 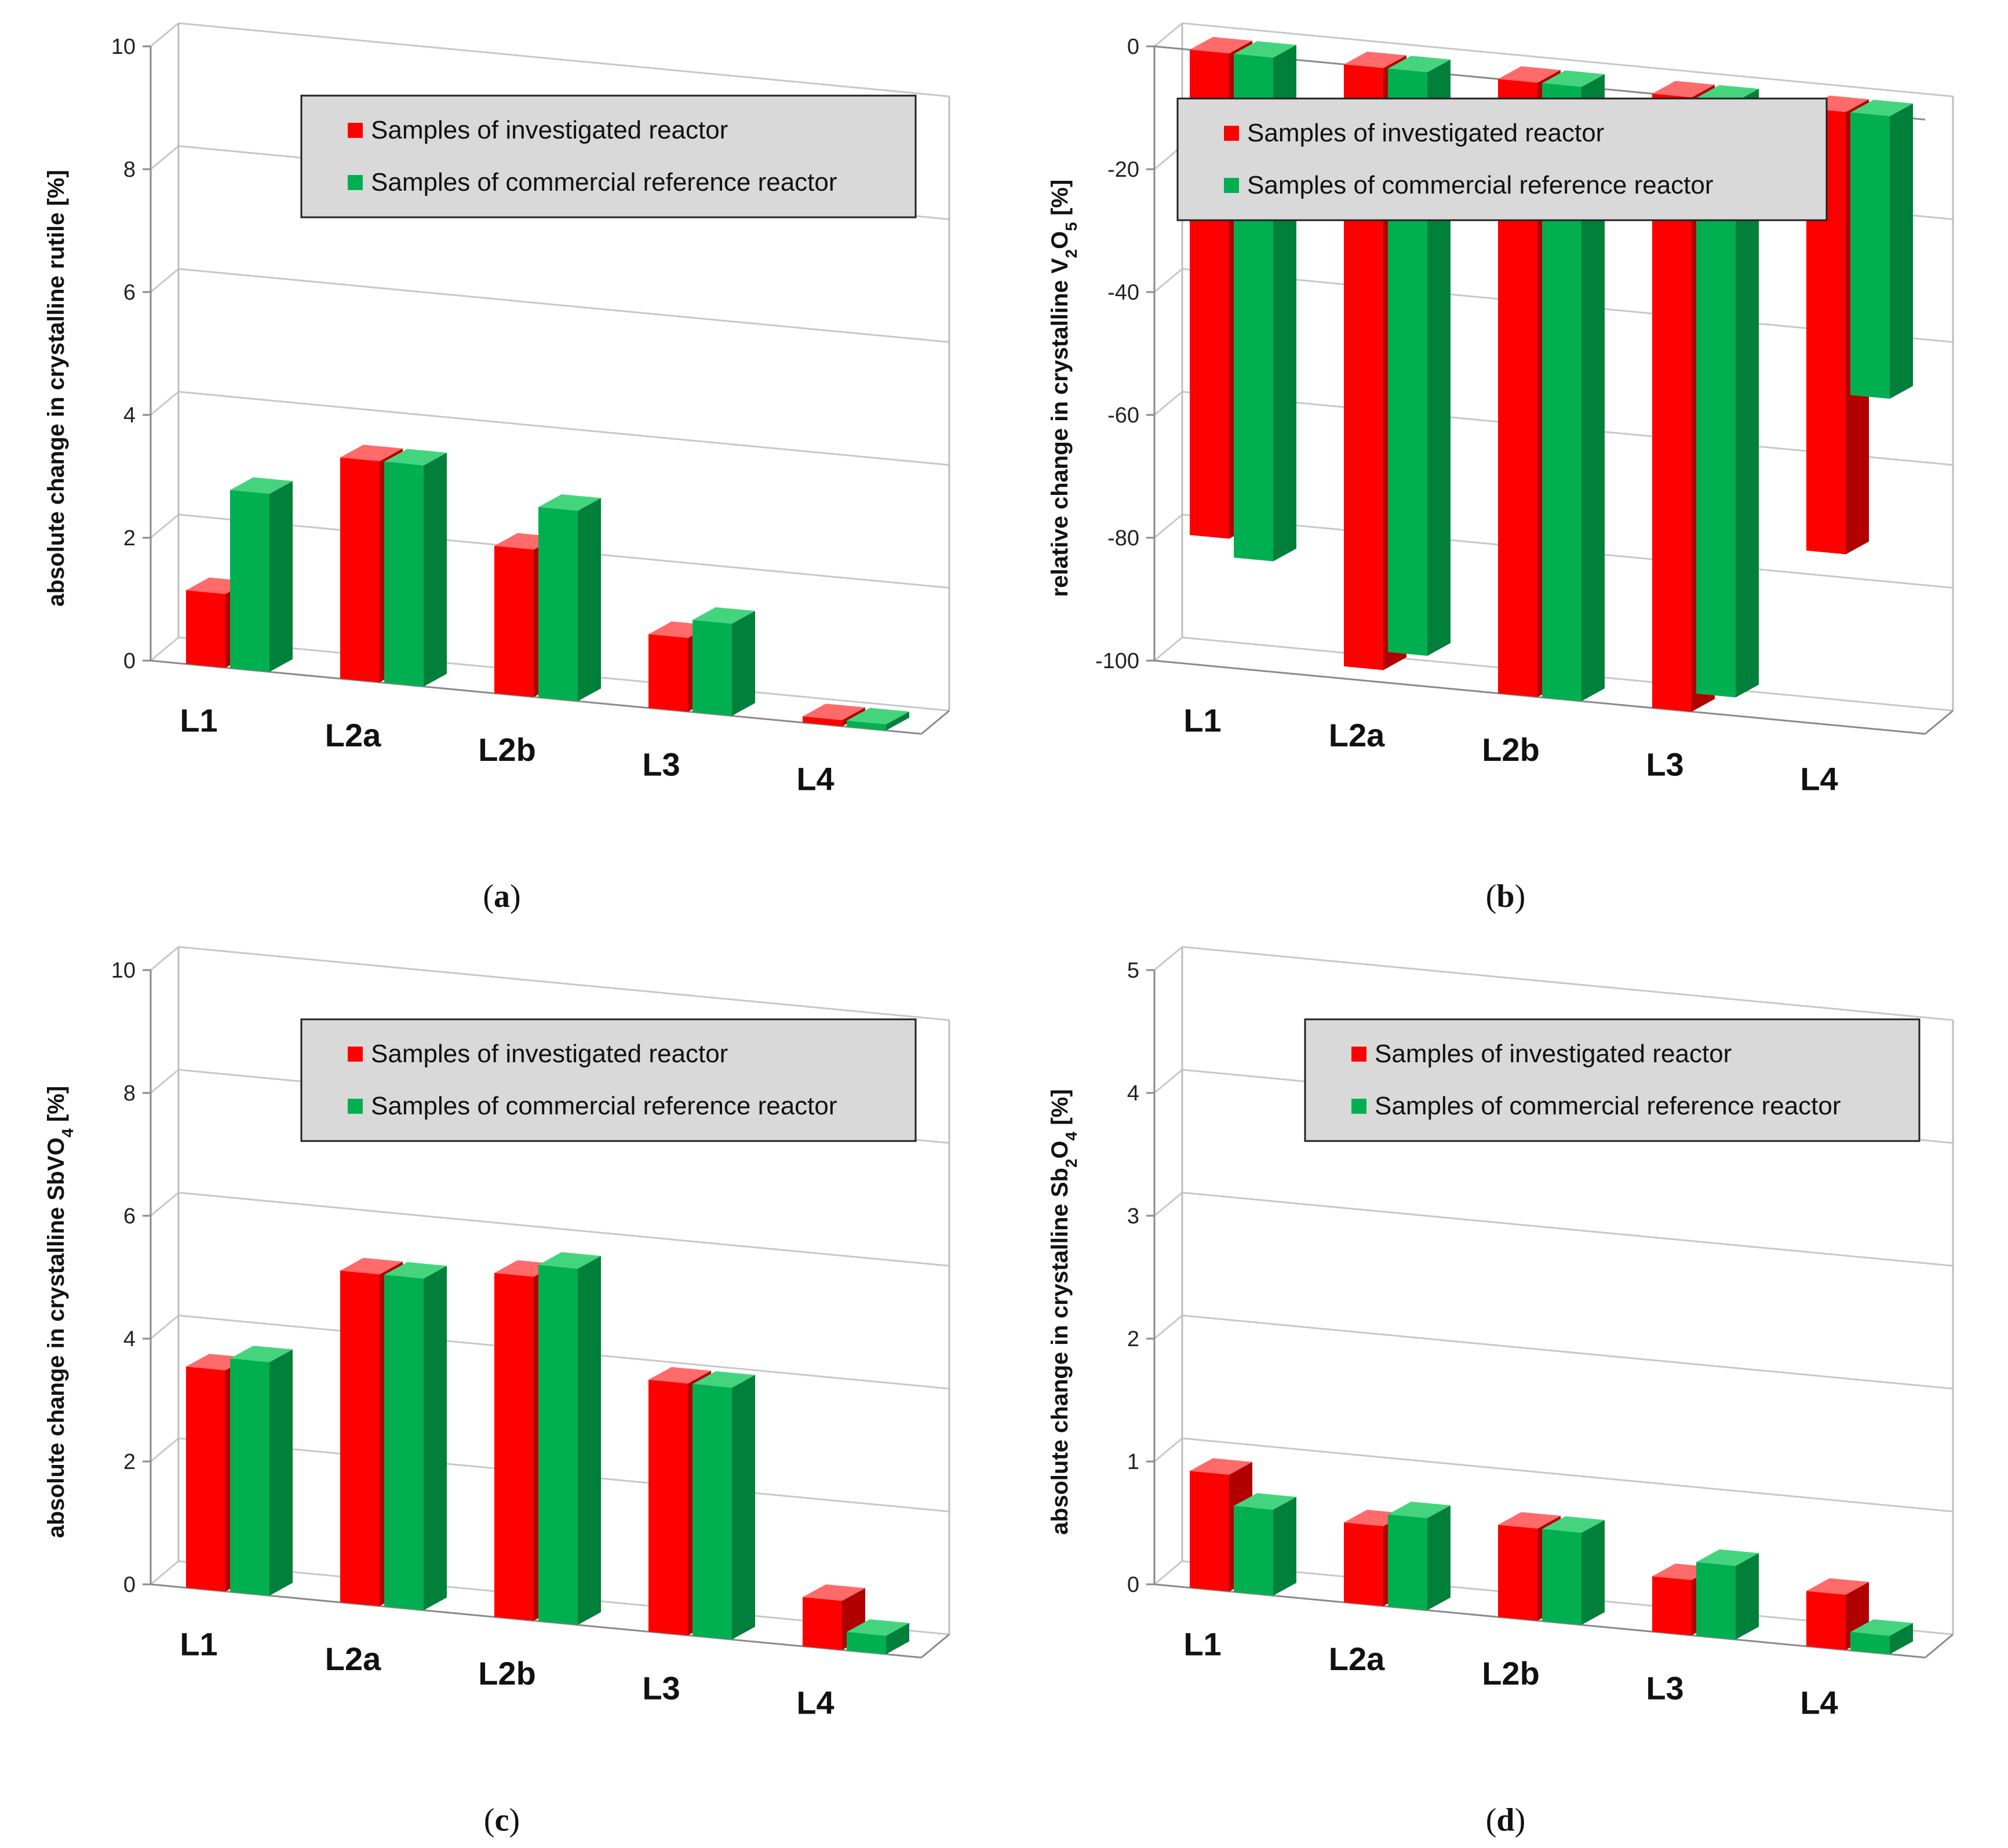 I want to click on y-tick-labels: 0 -20 -40 -60 -80 -100, so click(x=1124, y=354).